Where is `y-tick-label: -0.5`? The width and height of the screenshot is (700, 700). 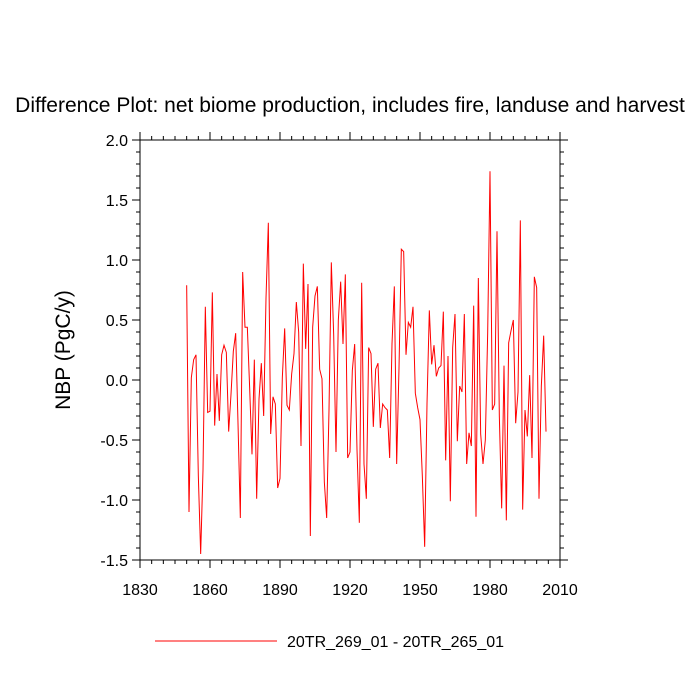 y-tick-label: -0.5 is located at coordinates (114, 441).